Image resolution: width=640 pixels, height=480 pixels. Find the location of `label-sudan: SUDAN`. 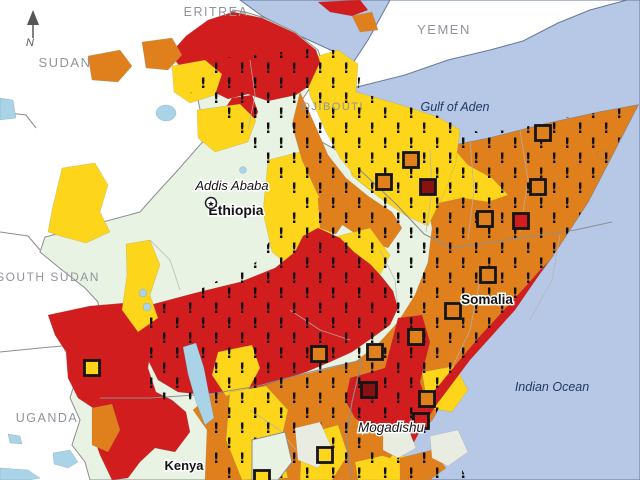

label-sudan: SUDAN is located at coordinates (64, 62).